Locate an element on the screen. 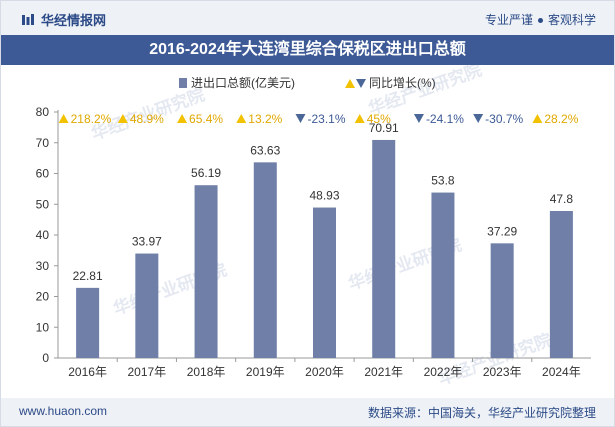 The width and height of the screenshot is (615, 427). legend-line-label: 同比增长(%) is located at coordinates (402, 83).